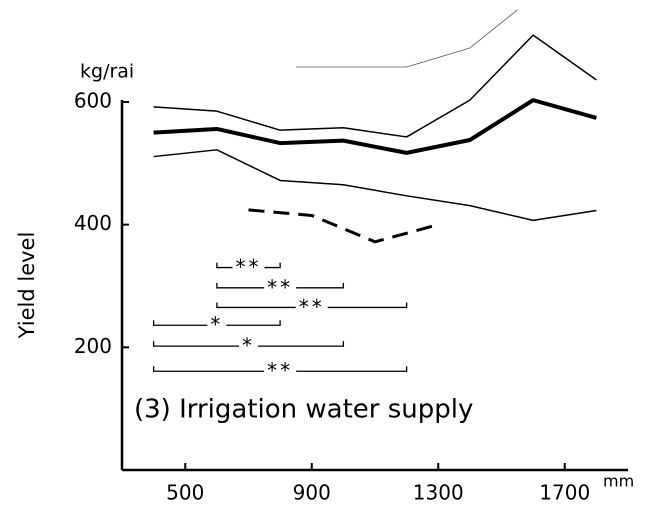 The width and height of the screenshot is (652, 513). What do you see at coordinates (564, 493) in the screenshot?
I see `x-tick-label: 1700` at bounding box center [564, 493].